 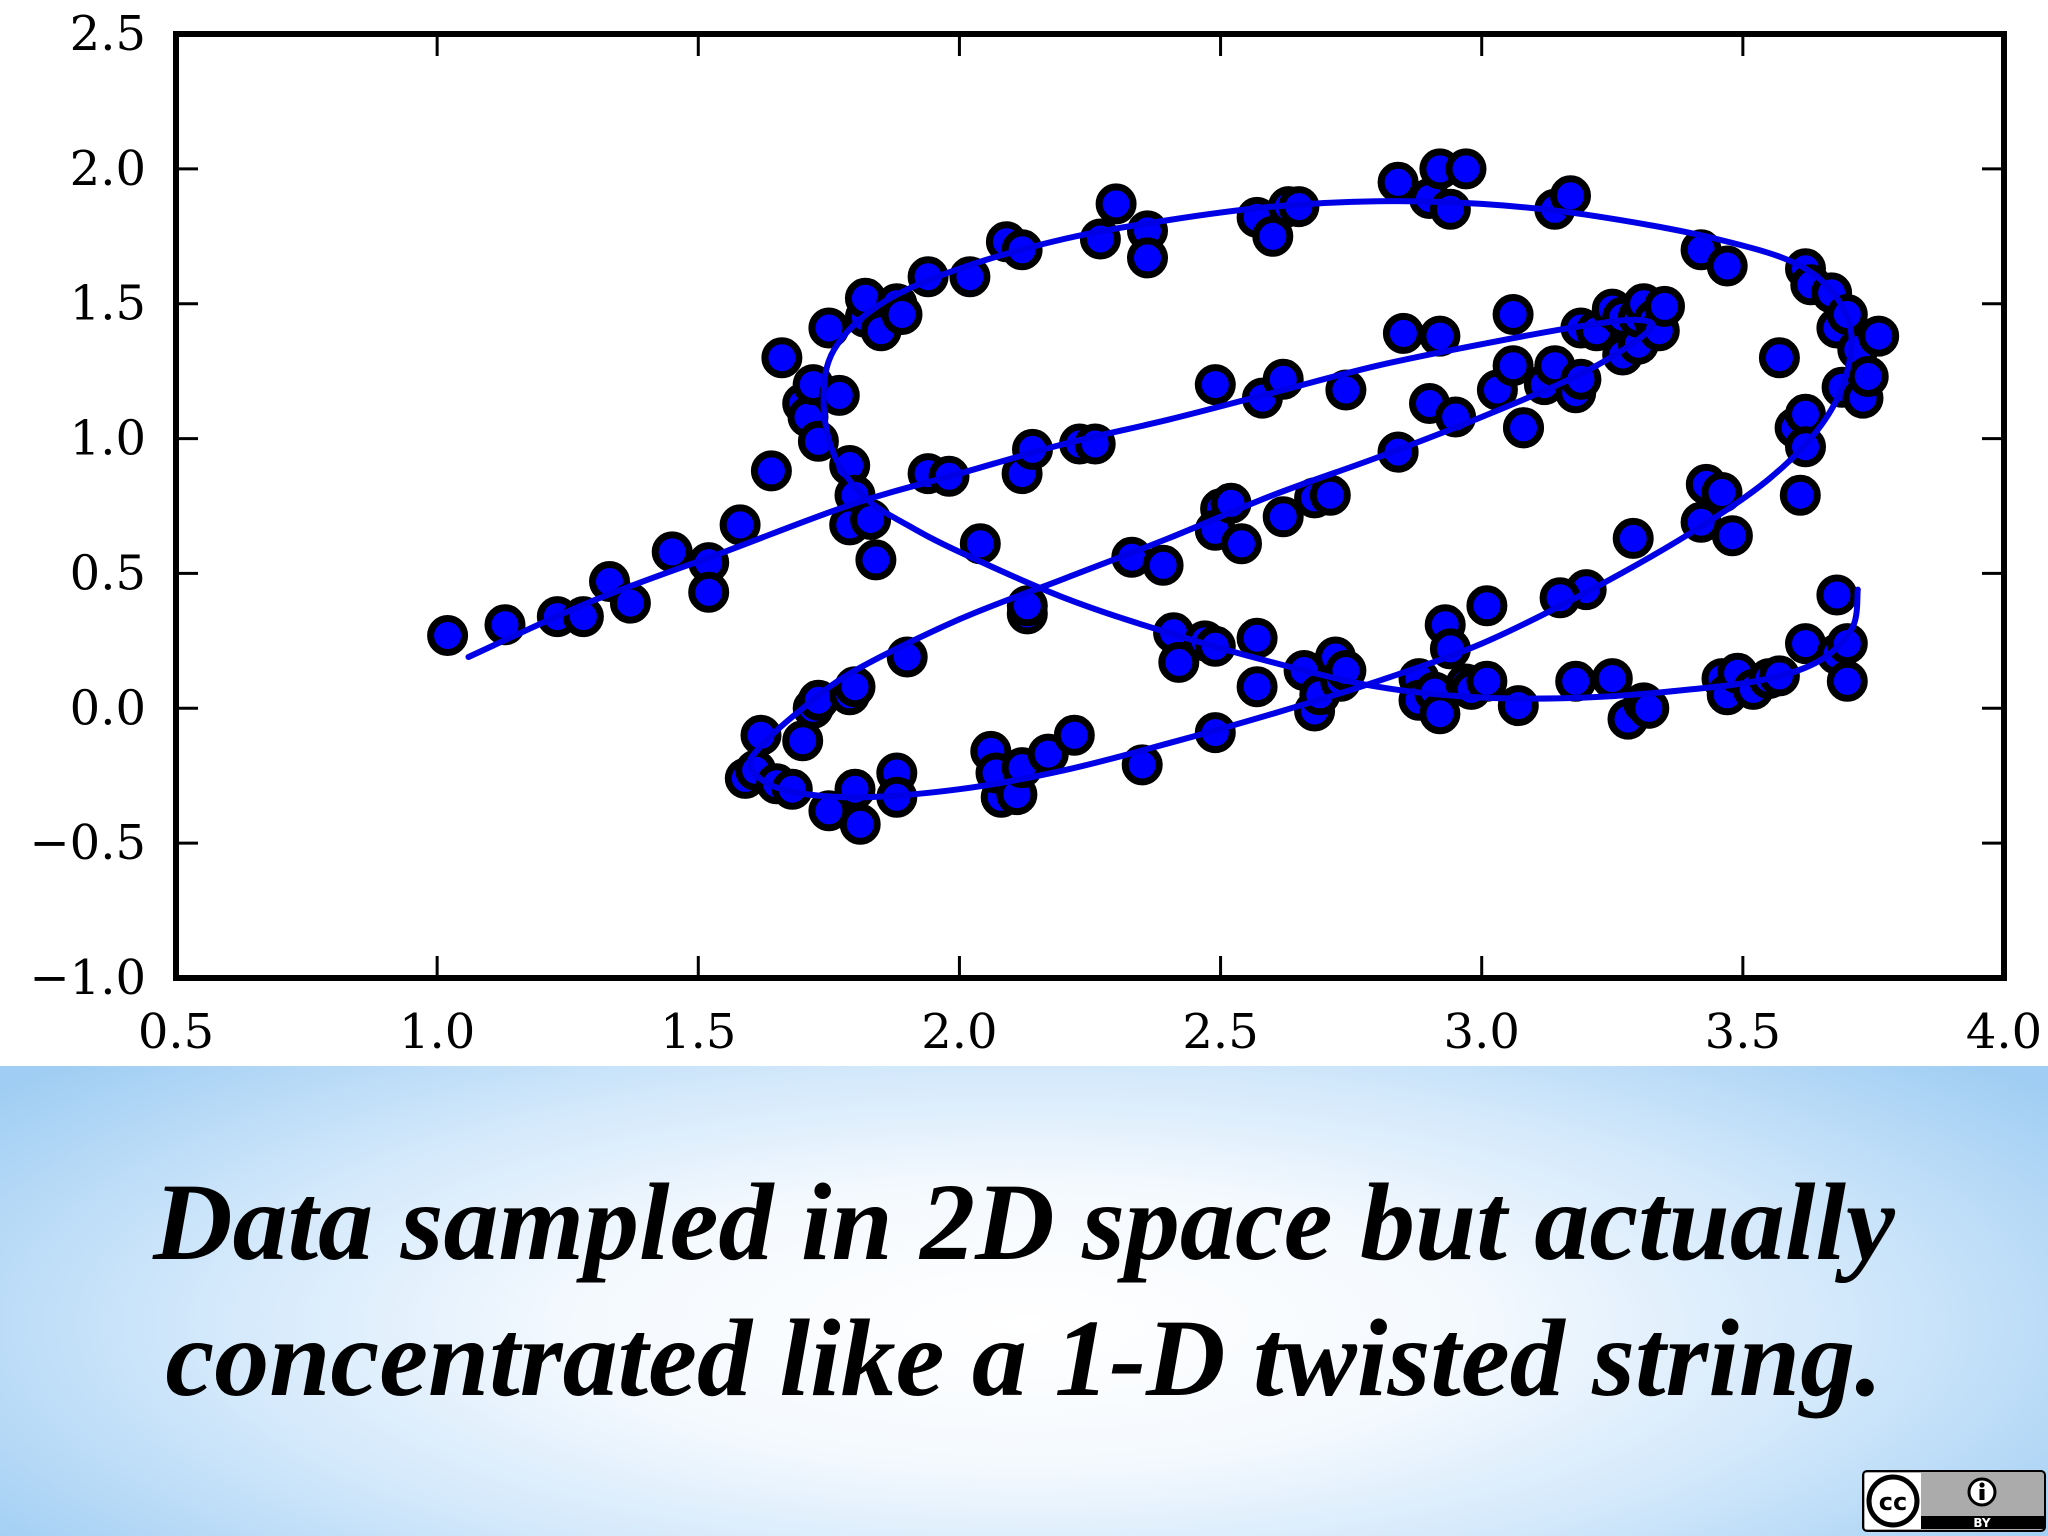 What do you see at coordinates (108, 708) in the screenshot?
I see `y-tick-label: 0.0` at bounding box center [108, 708].